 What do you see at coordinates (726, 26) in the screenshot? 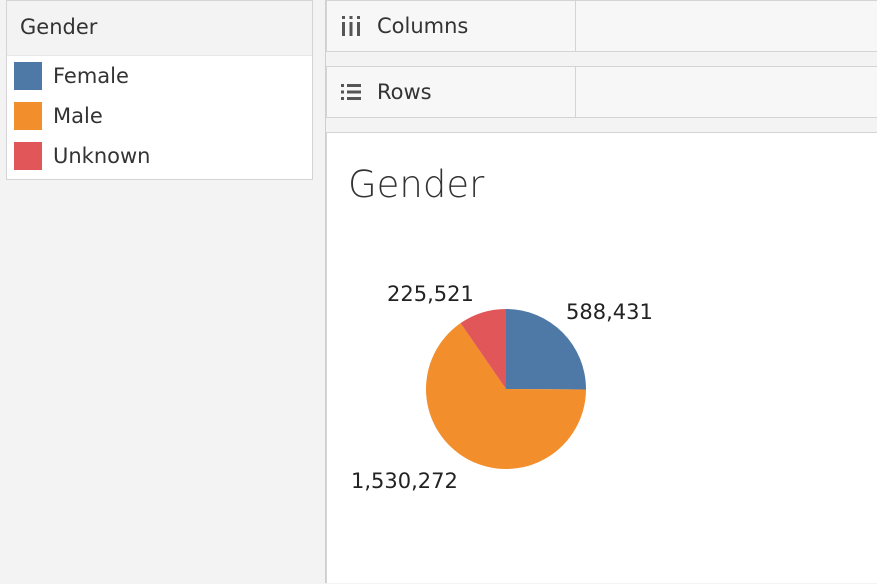
I see `columns-drop-area` at bounding box center [726, 26].